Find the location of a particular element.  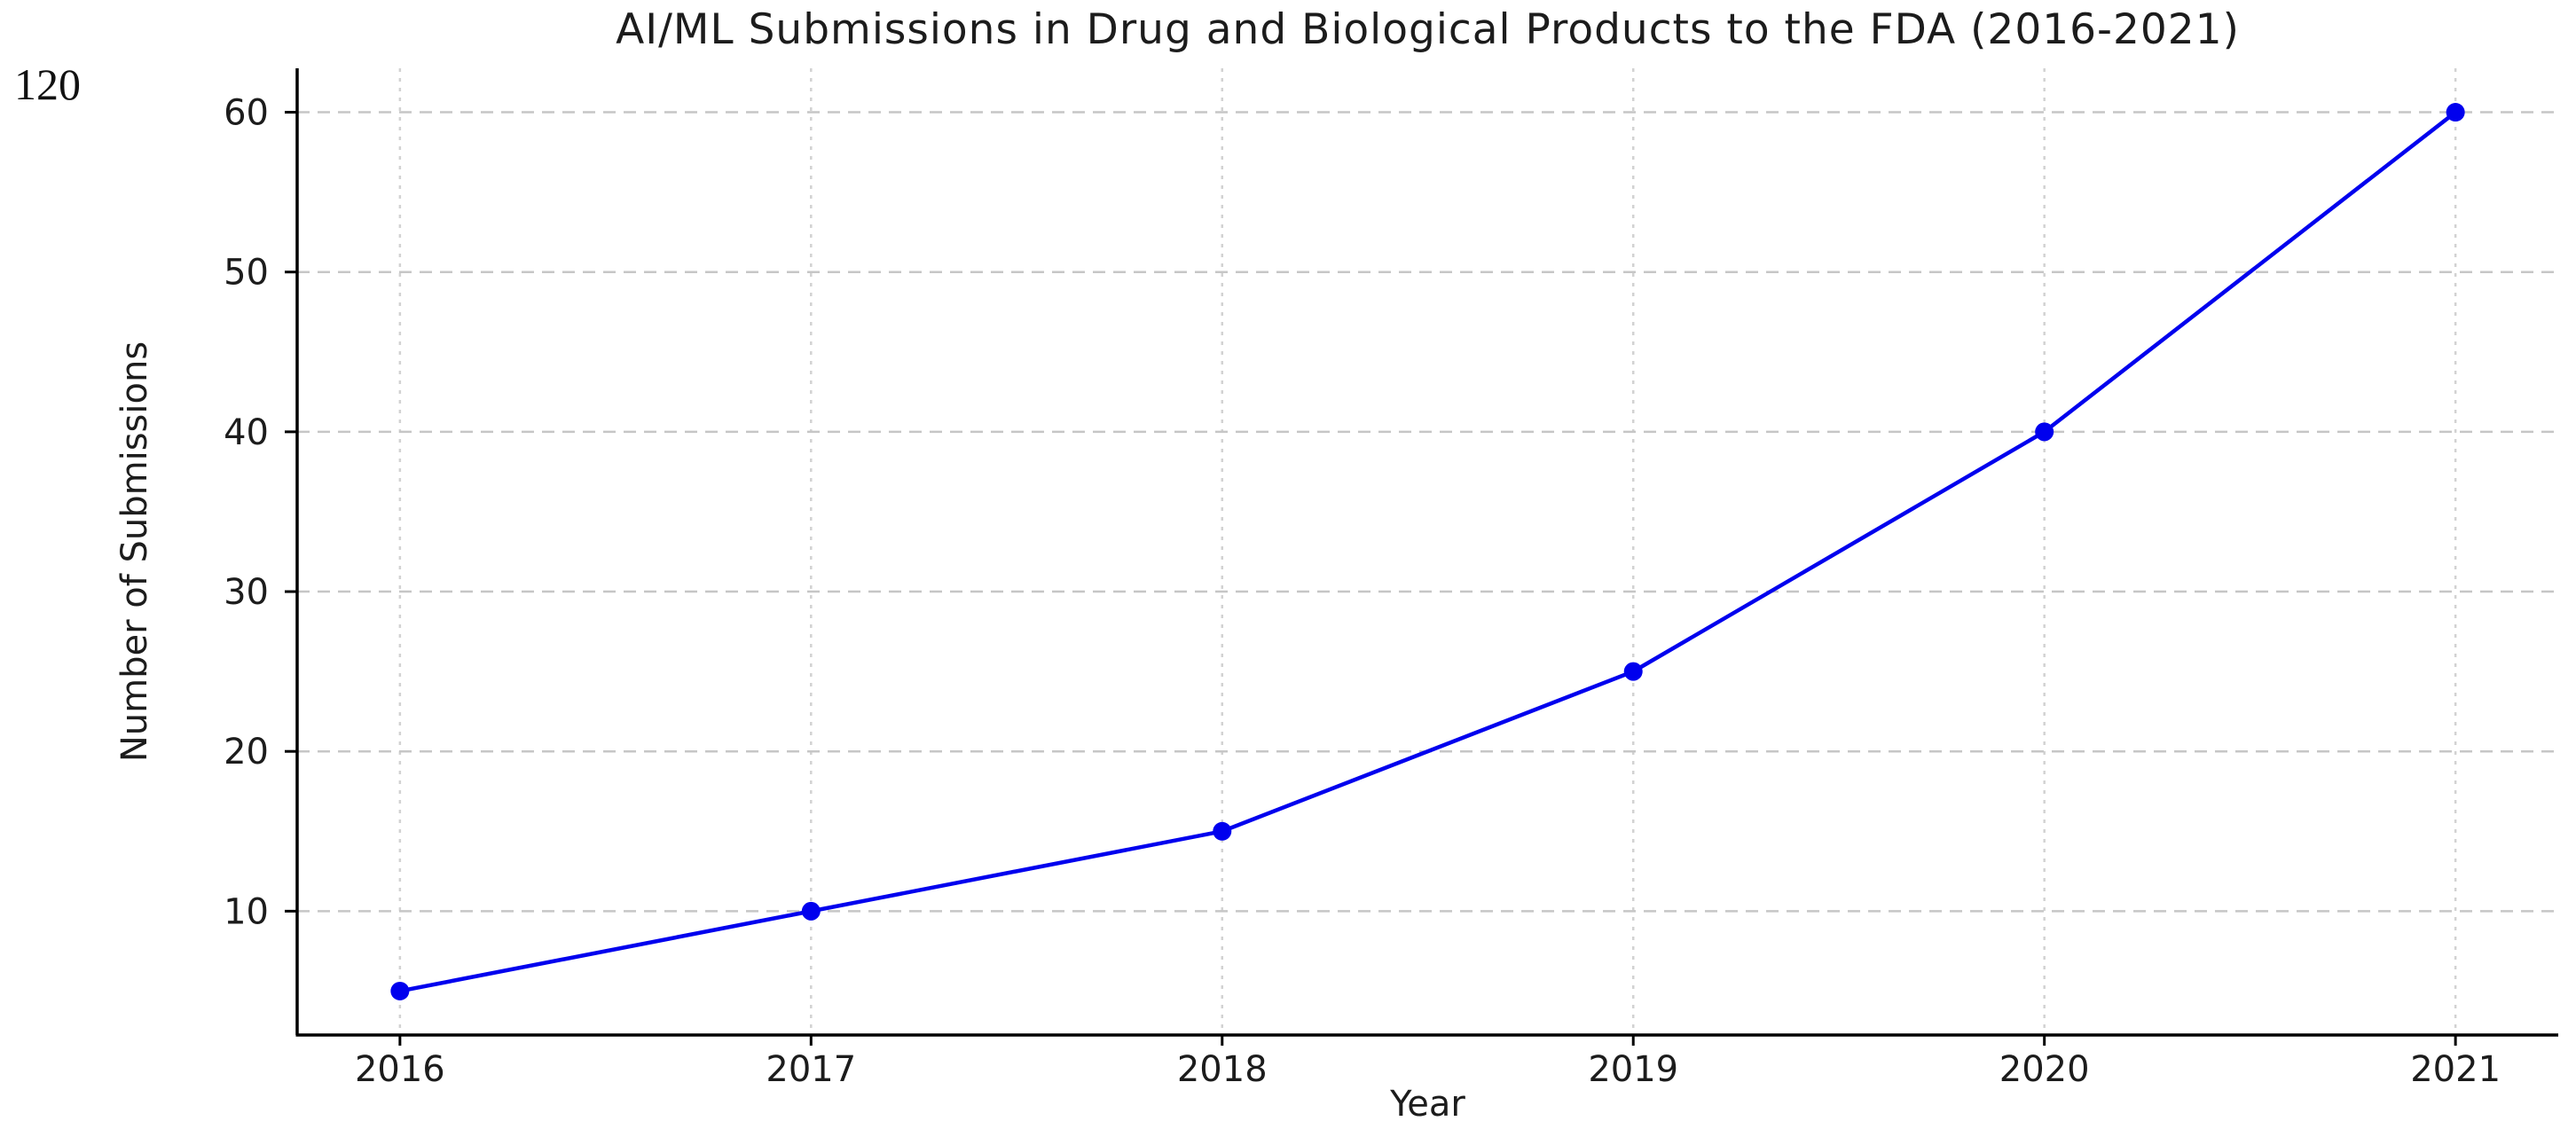

x-tick-label: 2020 is located at coordinates (2044, 1069).